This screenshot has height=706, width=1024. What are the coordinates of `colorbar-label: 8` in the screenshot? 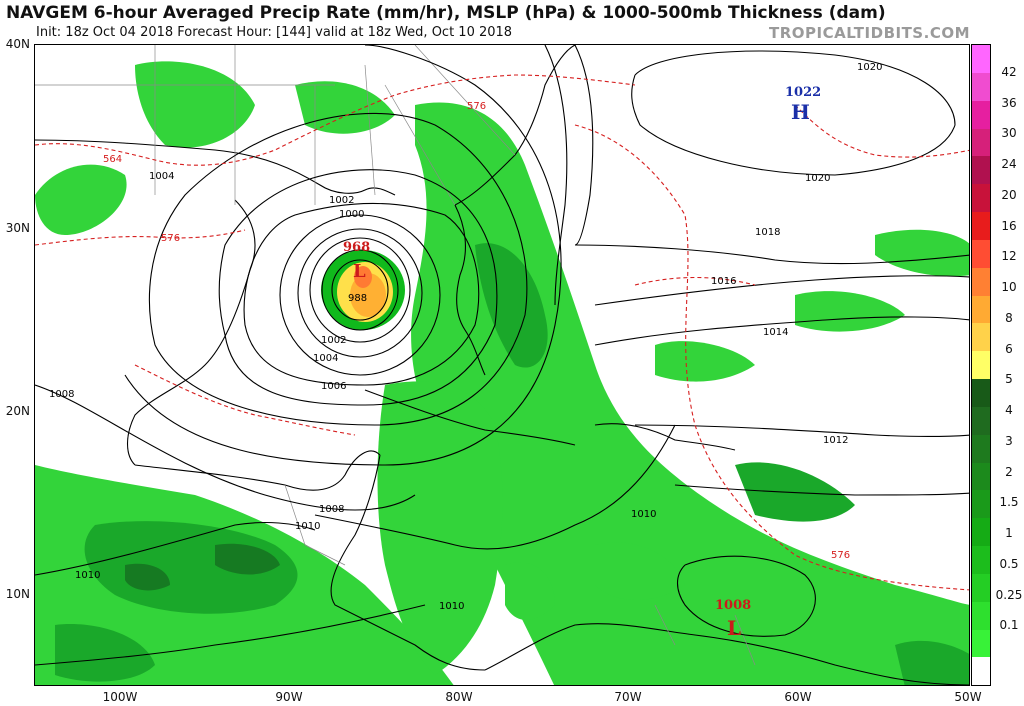 It's located at (1009, 317).